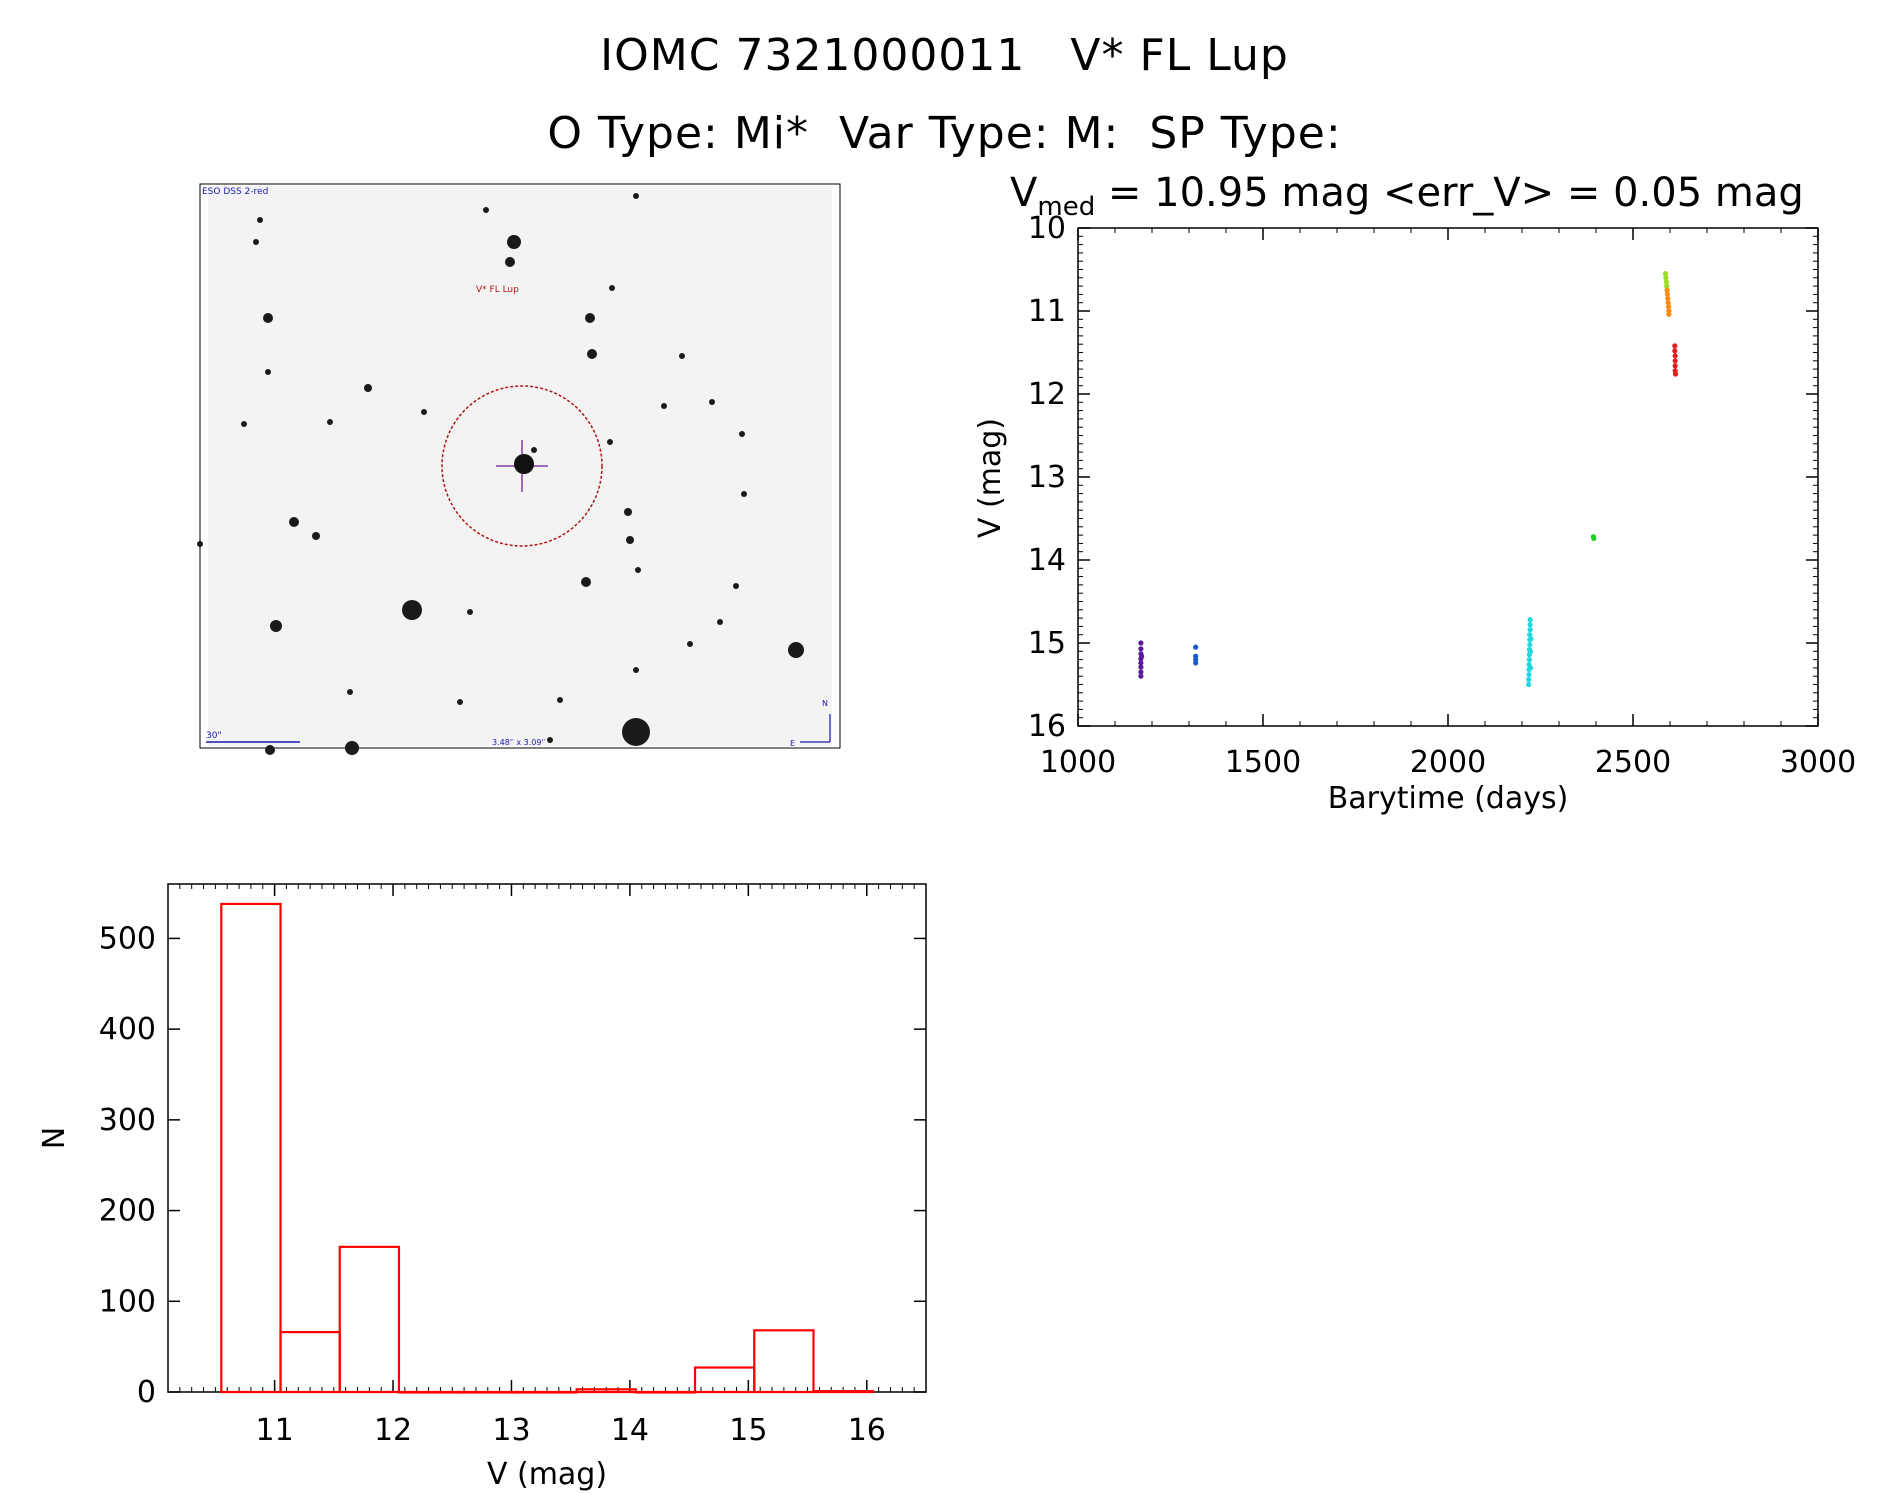 The image size is (1889, 1494). Describe the element at coordinates (1633, 762) in the screenshot. I see `lc-x-tick-label: 2500` at that location.